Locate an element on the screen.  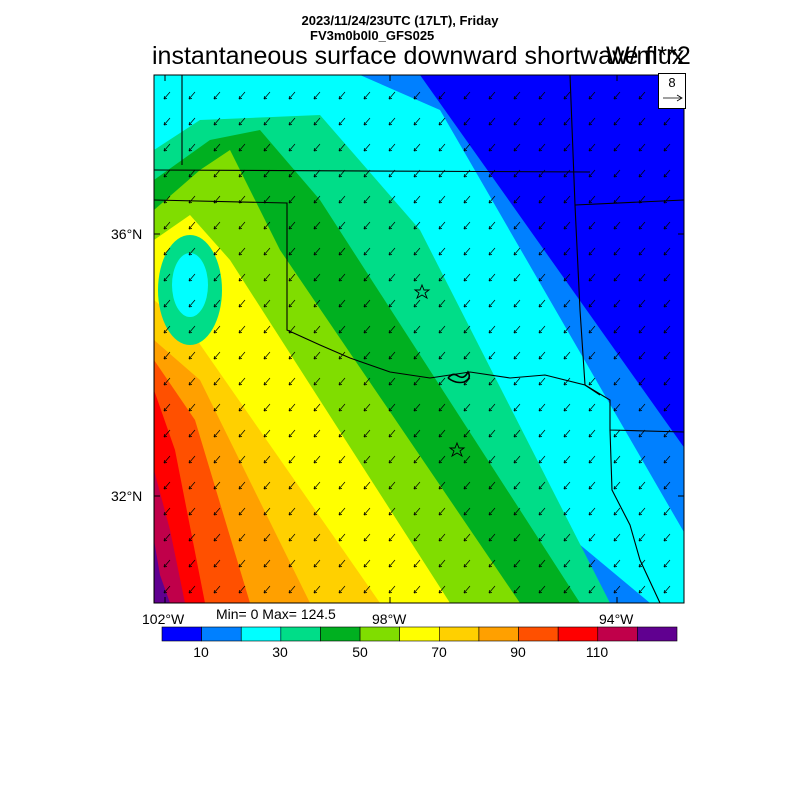
field-band-gold is located at coordinates (267, 451).